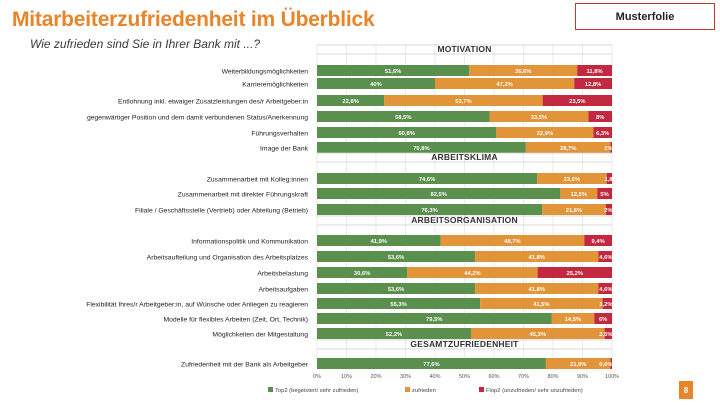 The image size is (720, 405). What do you see at coordinates (317, 377) in the screenshot?
I see `x-tick-label: 0%` at bounding box center [317, 377].